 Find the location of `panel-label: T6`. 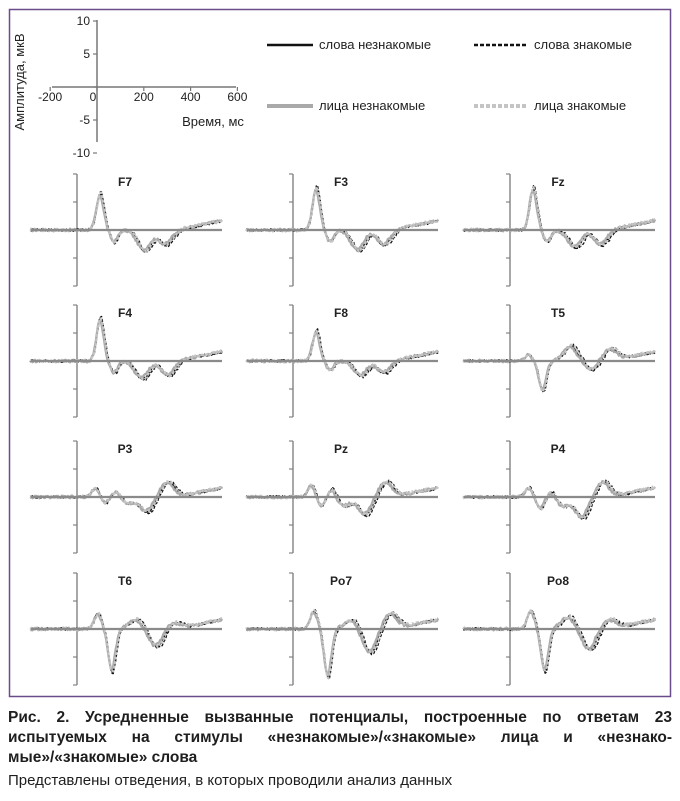

panel-label: T6 is located at coordinates (125, 581).